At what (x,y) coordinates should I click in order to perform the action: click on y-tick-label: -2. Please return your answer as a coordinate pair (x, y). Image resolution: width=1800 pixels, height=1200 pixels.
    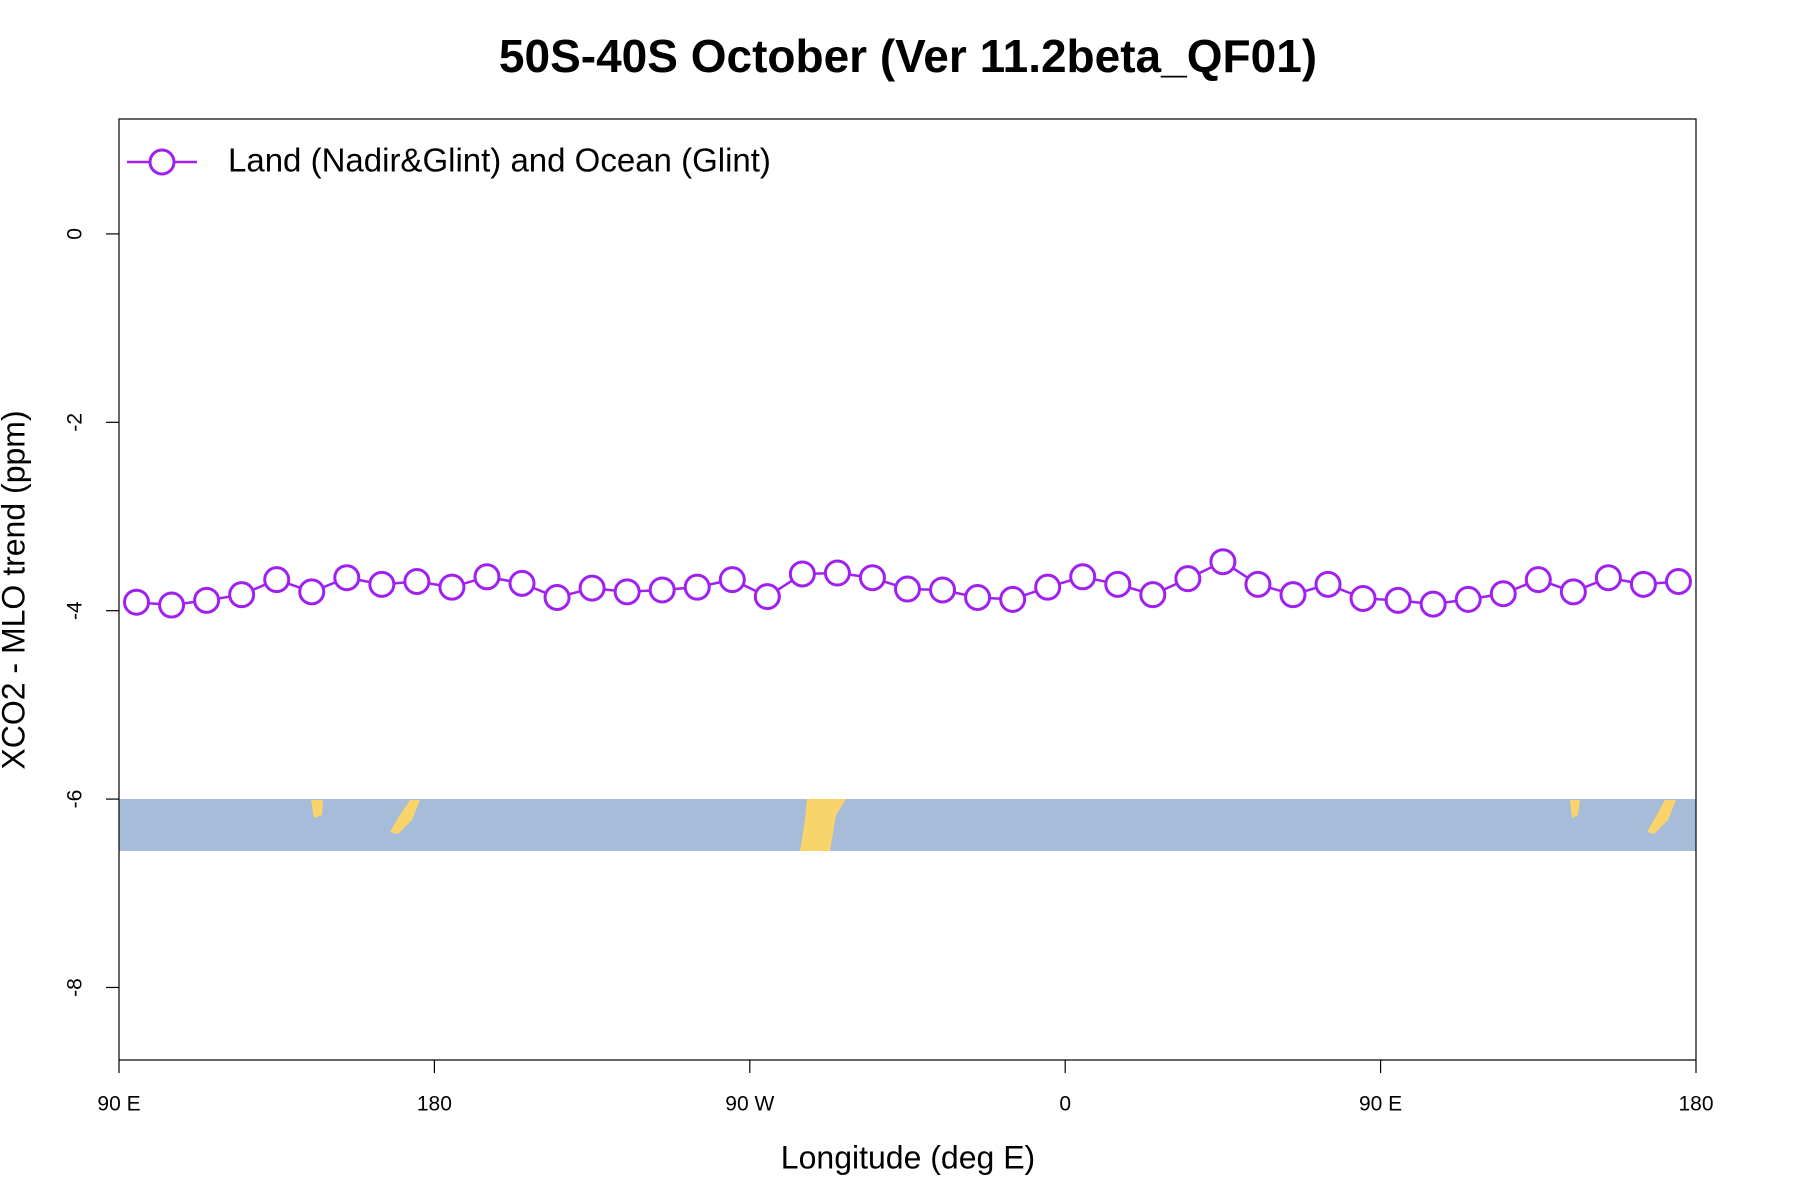
    Looking at the image, I should click on (75, 422).